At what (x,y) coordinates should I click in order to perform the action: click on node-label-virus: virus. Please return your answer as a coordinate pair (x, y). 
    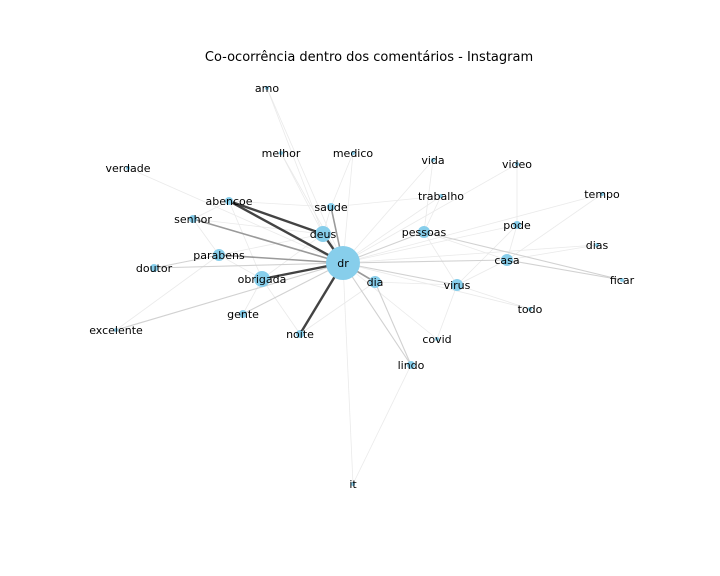
    Looking at the image, I should click on (457, 285).